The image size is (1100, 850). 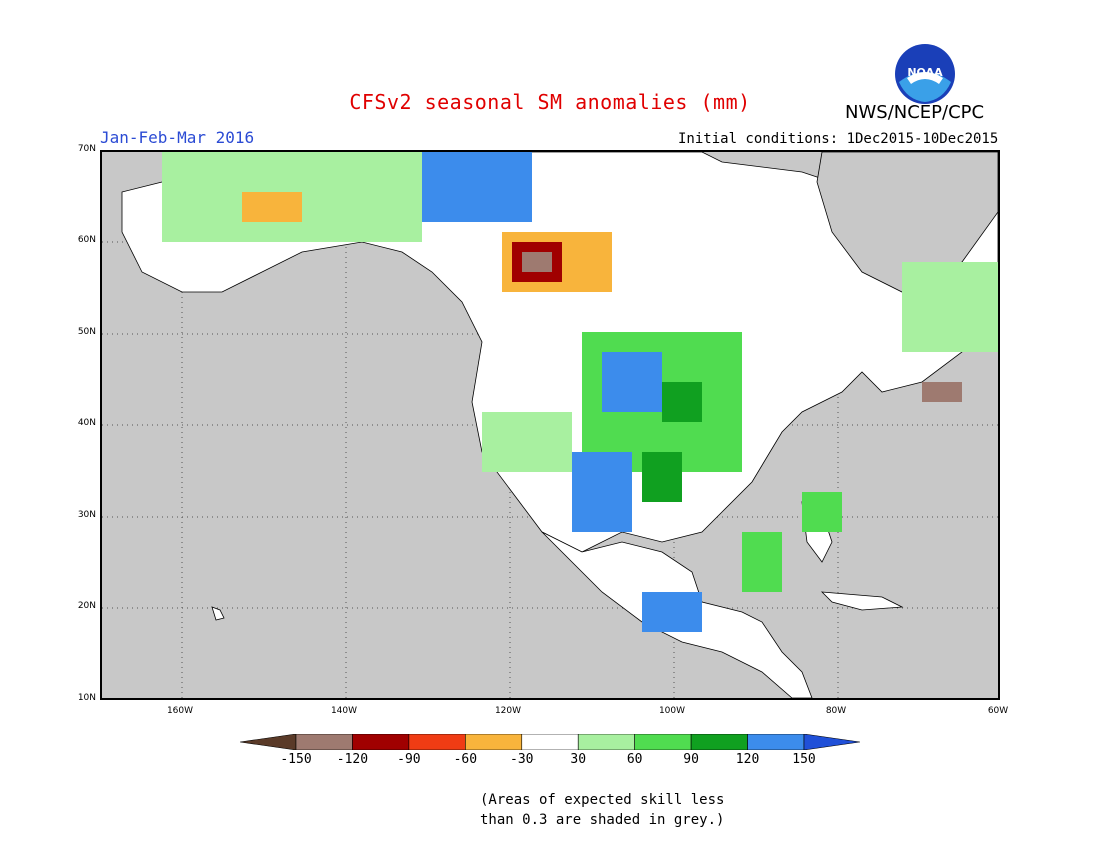 I want to click on lon-label: 160W, so click(x=180, y=711).